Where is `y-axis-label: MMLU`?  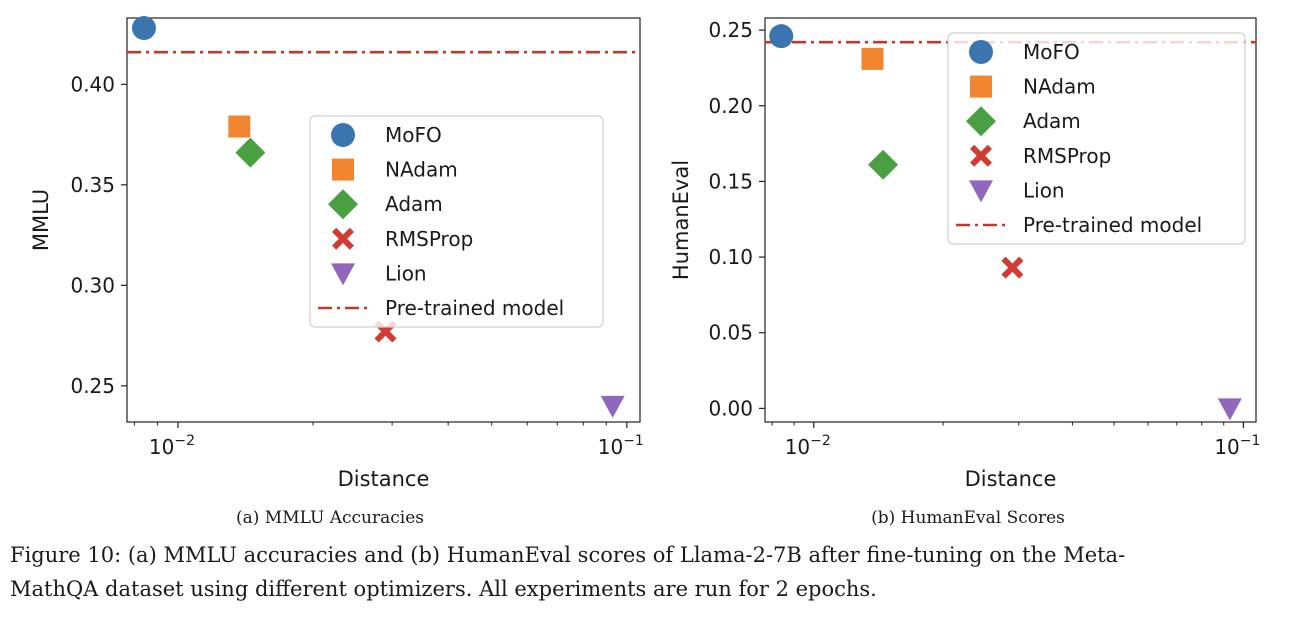 y-axis-label: MMLU is located at coordinates (41, 220).